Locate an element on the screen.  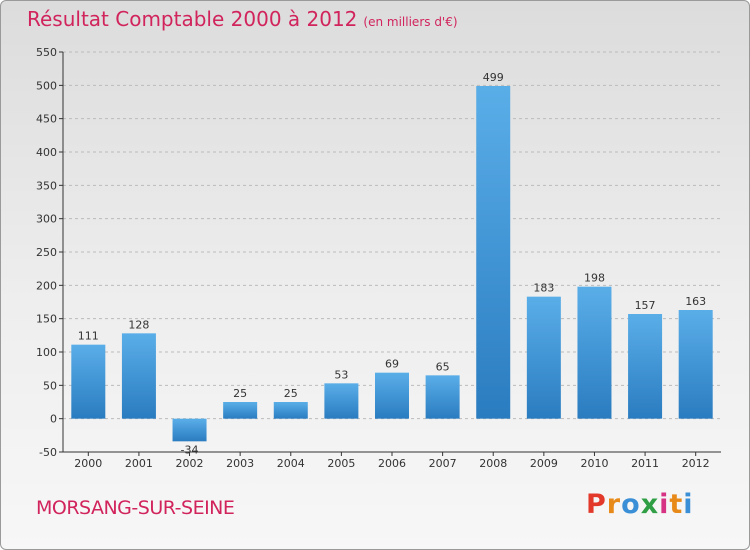
data-label: 157 is located at coordinates (645, 305).